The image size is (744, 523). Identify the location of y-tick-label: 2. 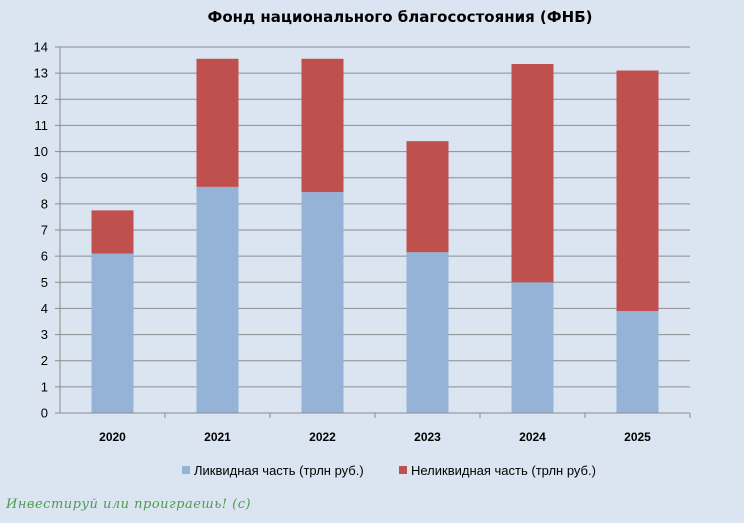
(44, 360).